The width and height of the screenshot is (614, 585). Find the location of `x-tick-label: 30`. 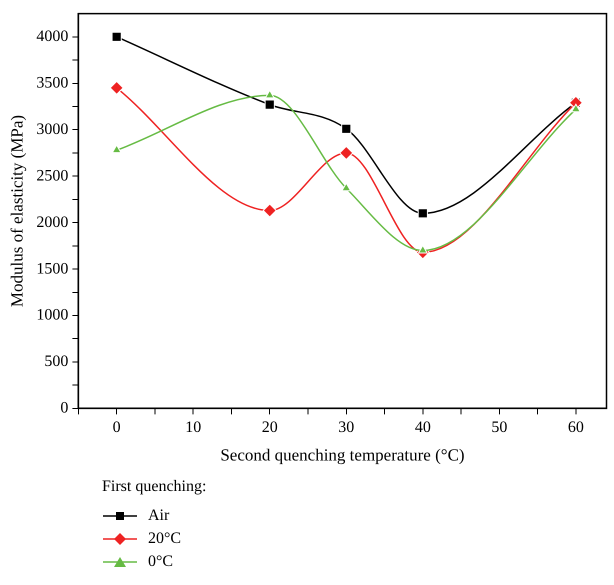

x-tick-label: 30 is located at coordinates (346, 427).